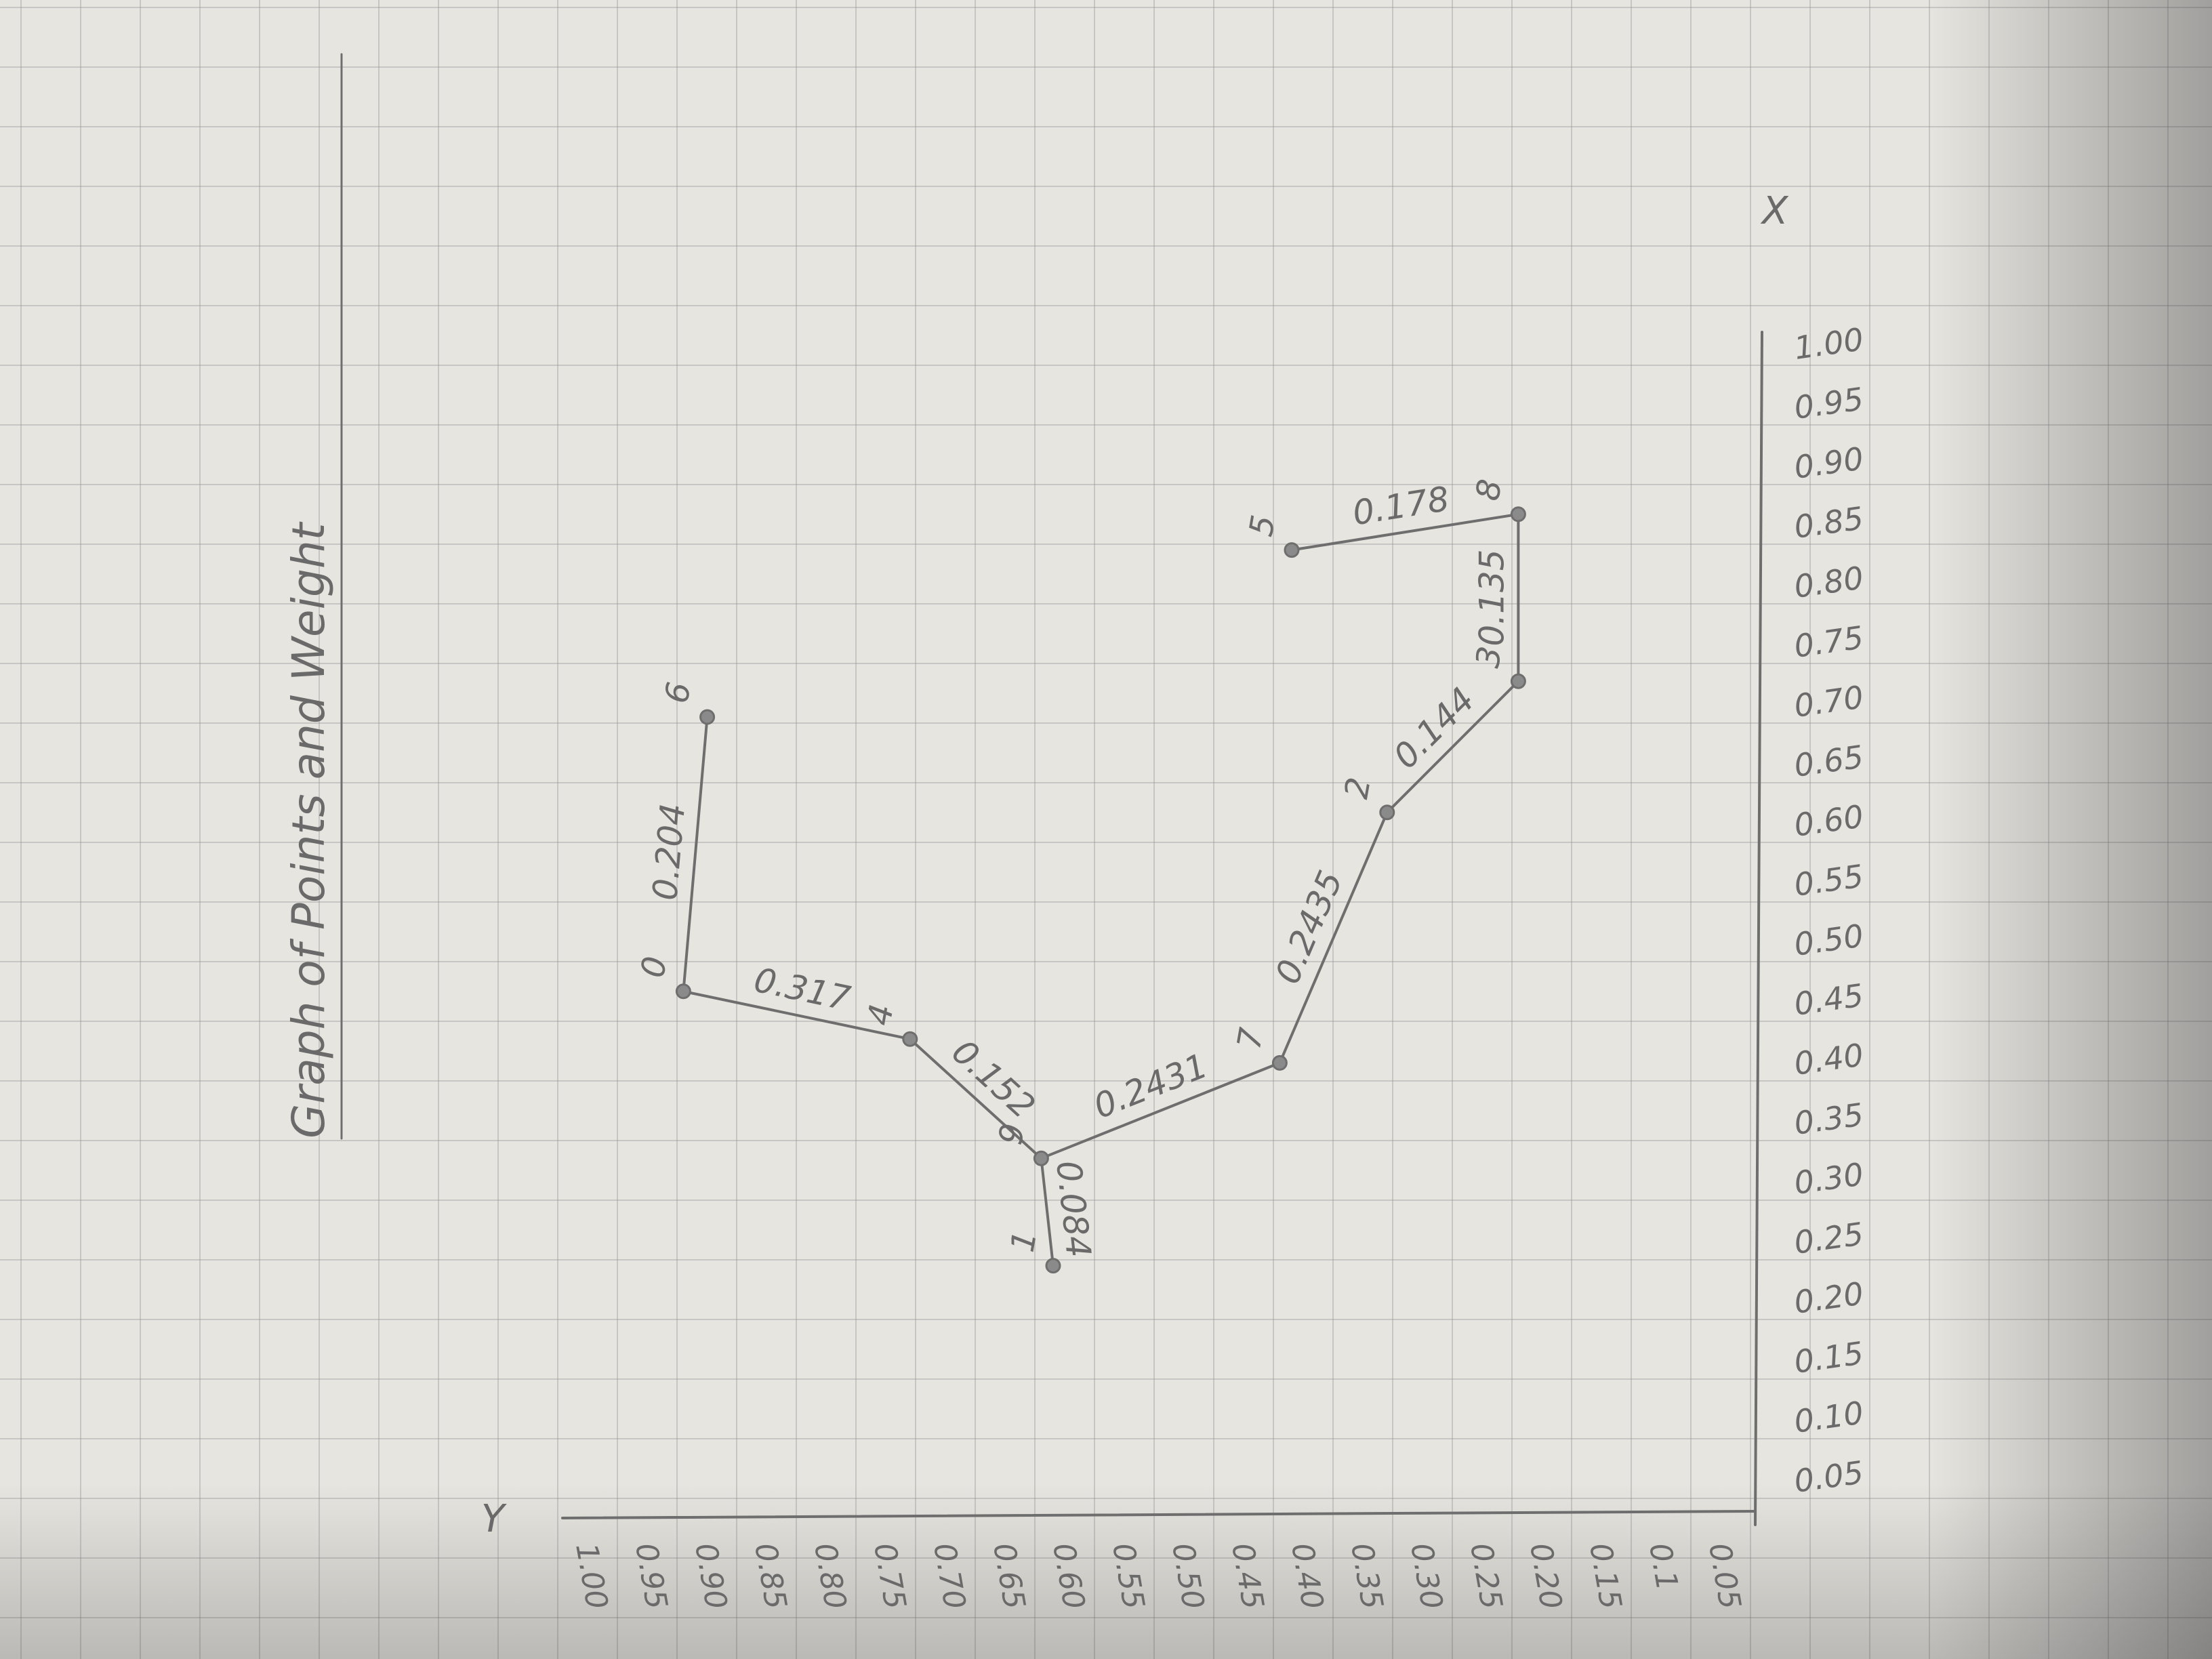 The image size is (2212, 1659). What do you see at coordinates (1829, 821) in the screenshot?
I see `x-tick-label: 0.60` at bounding box center [1829, 821].